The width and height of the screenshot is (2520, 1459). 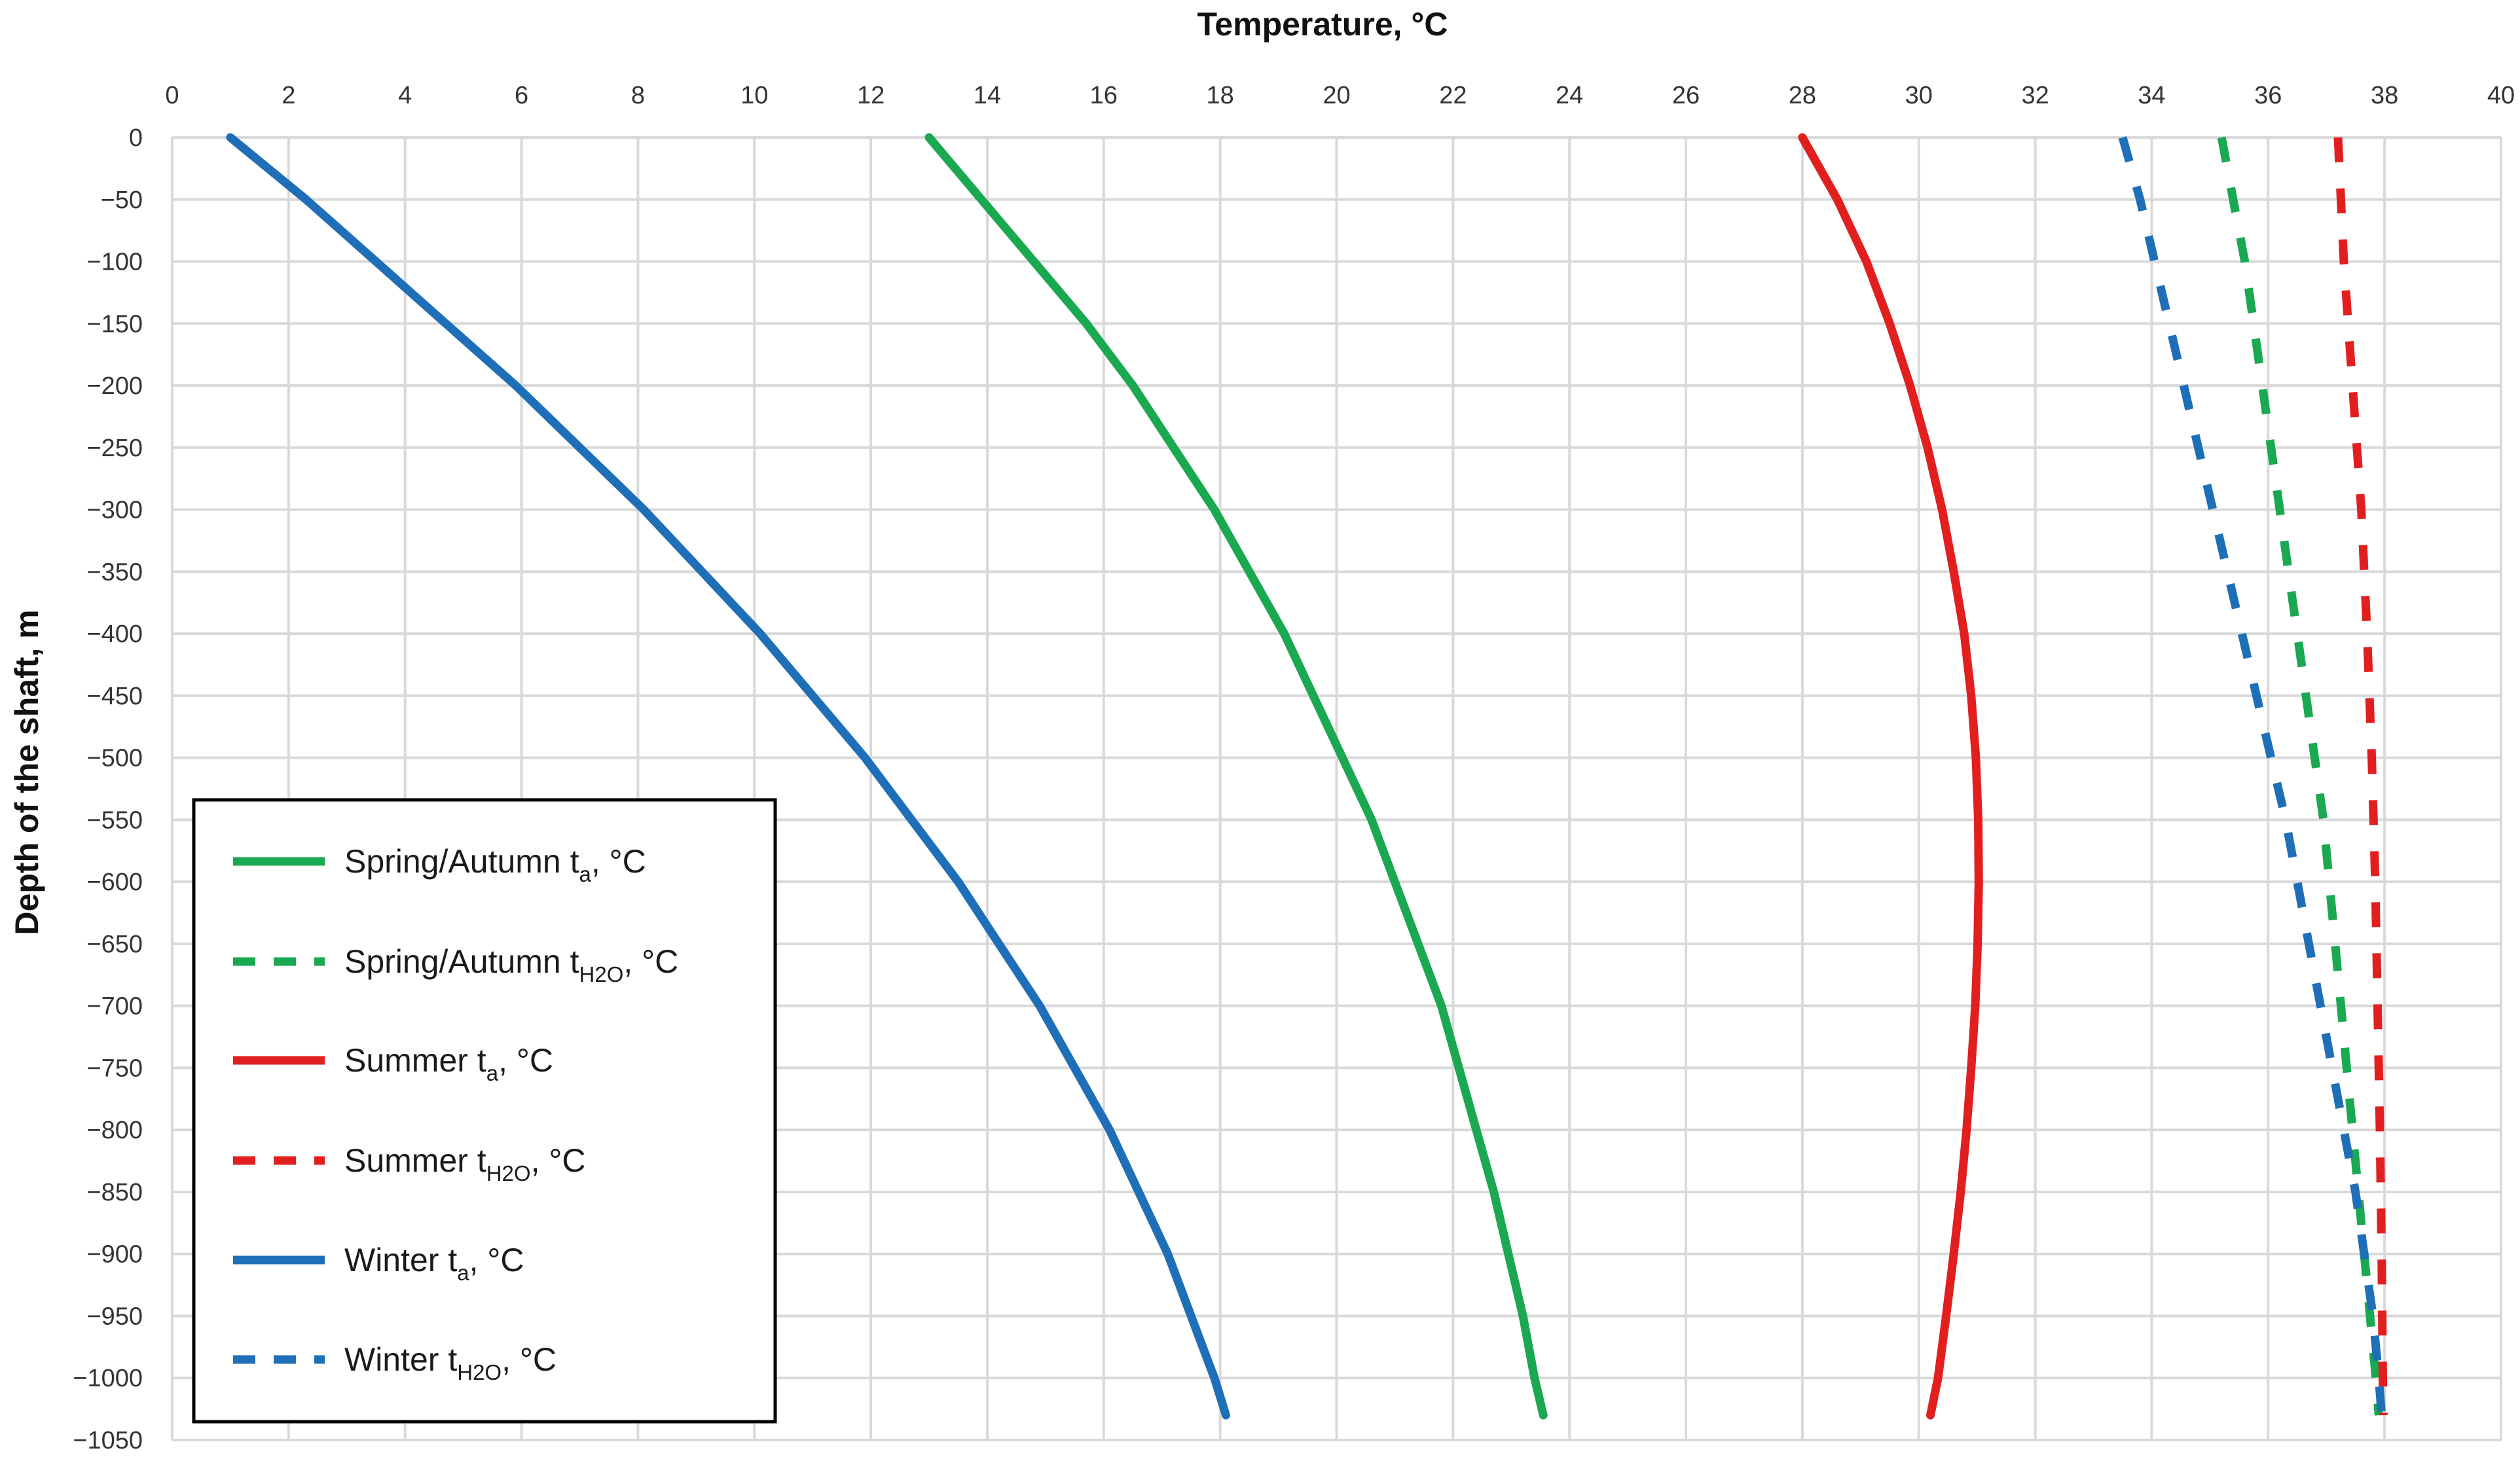 What do you see at coordinates (871, 95) in the screenshot?
I see `x-tick-label: 12` at bounding box center [871, 95].